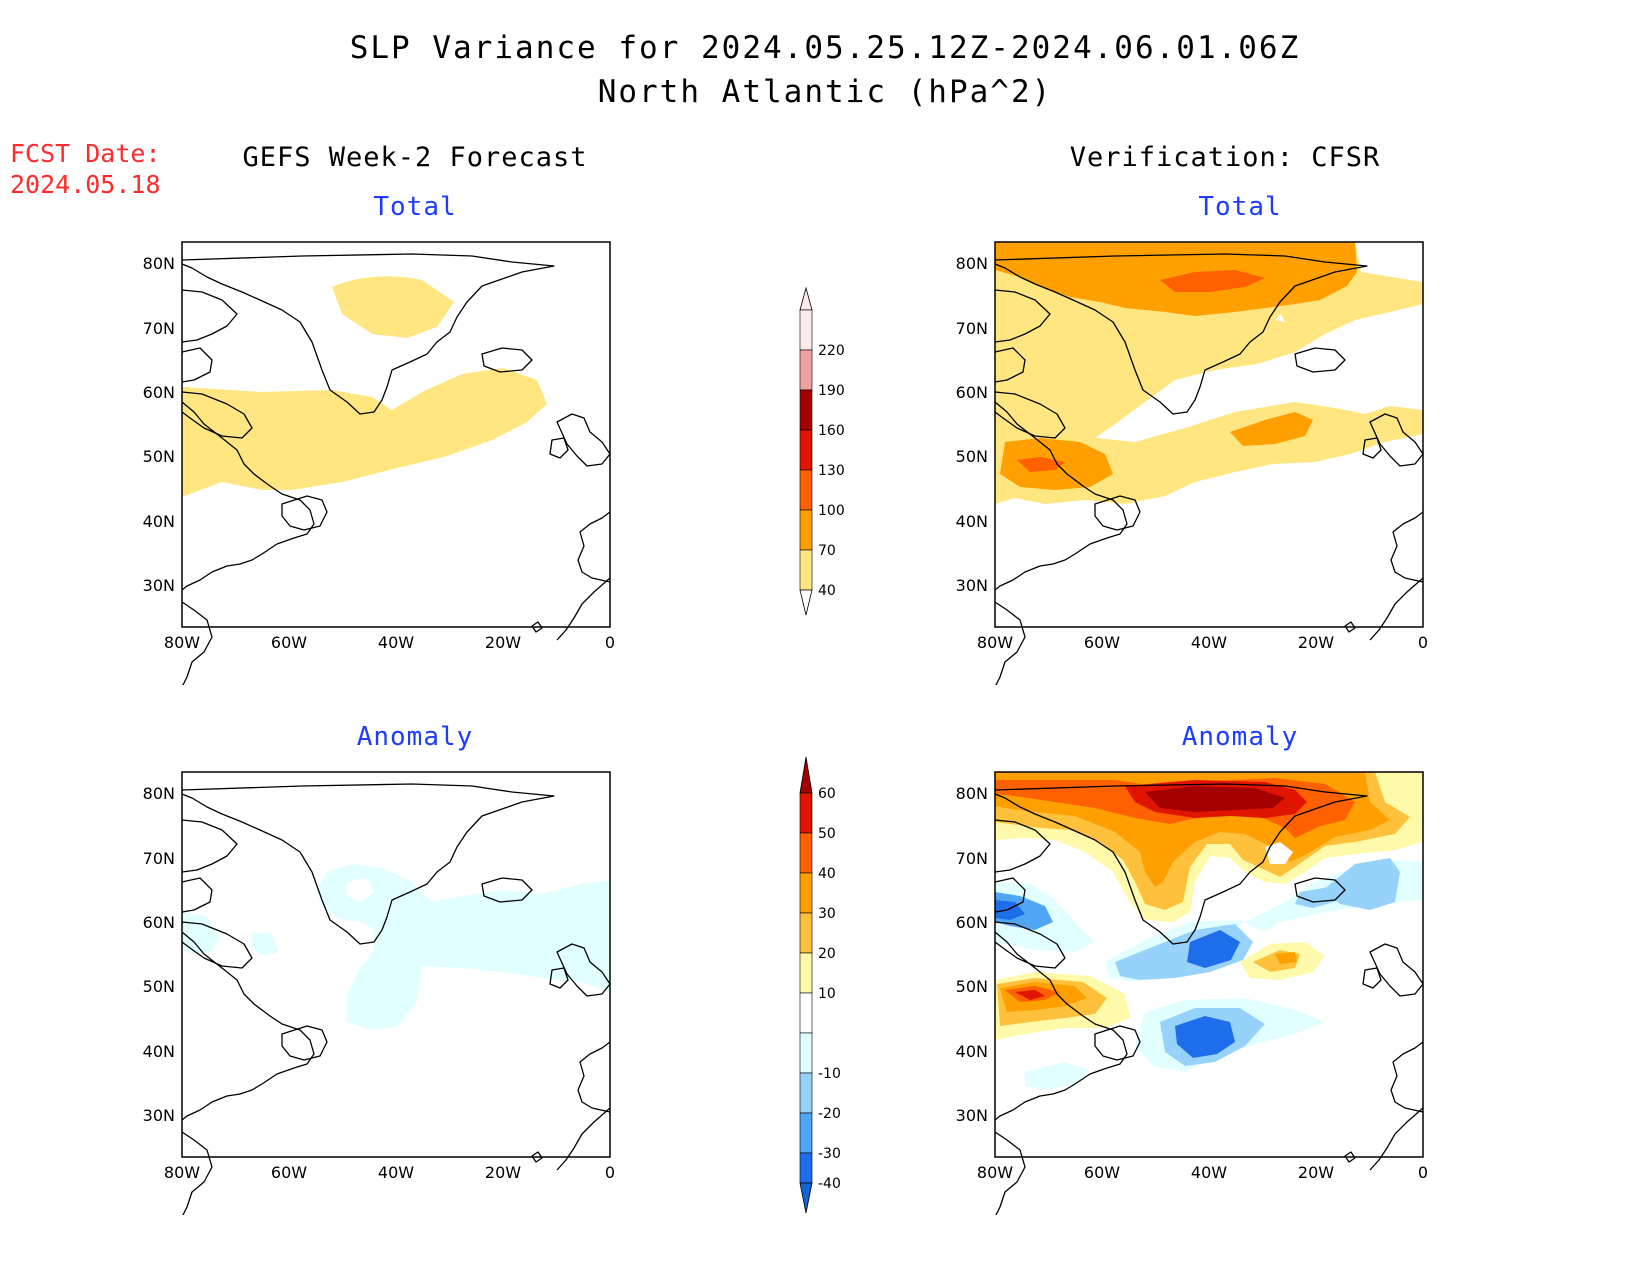  What do you see at coordinates (829, 1154) in the screenshot?
I see `colorbar-label: -30` at bounding box center [829, 1154].